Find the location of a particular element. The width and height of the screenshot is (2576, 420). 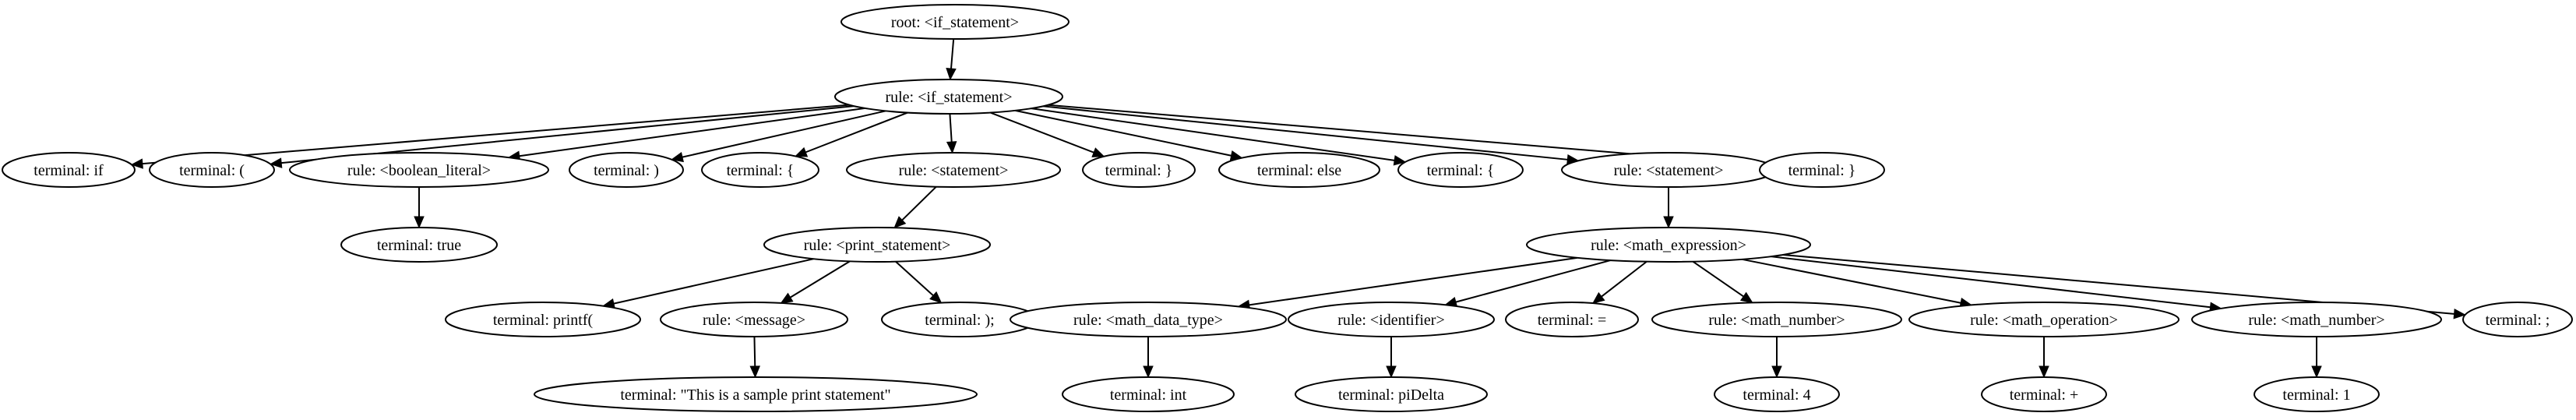

node-label: terminal: { is located at coordinates (1461, 170).